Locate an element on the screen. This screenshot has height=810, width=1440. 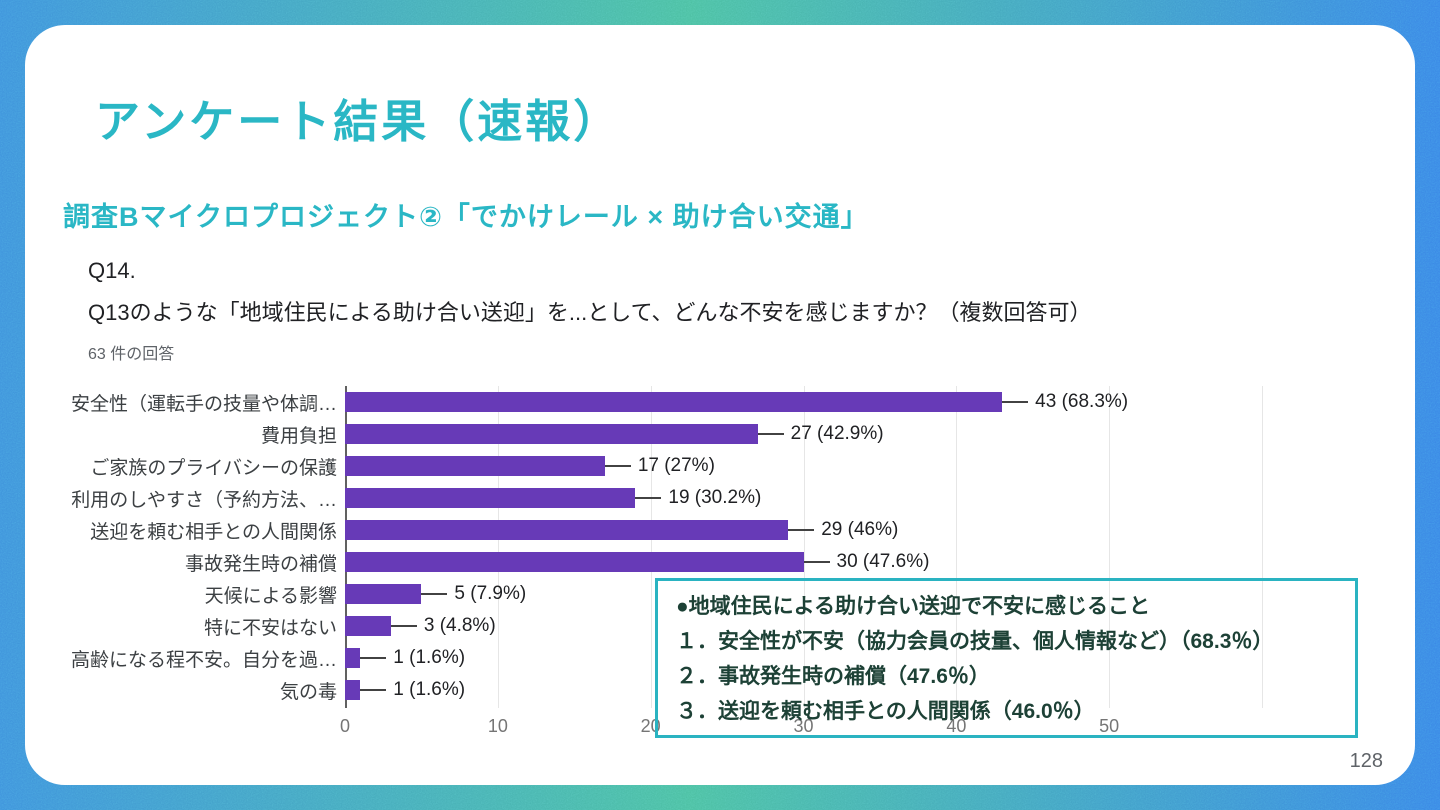
x-axis-tick: 0 is located at coordinates (345, 726).